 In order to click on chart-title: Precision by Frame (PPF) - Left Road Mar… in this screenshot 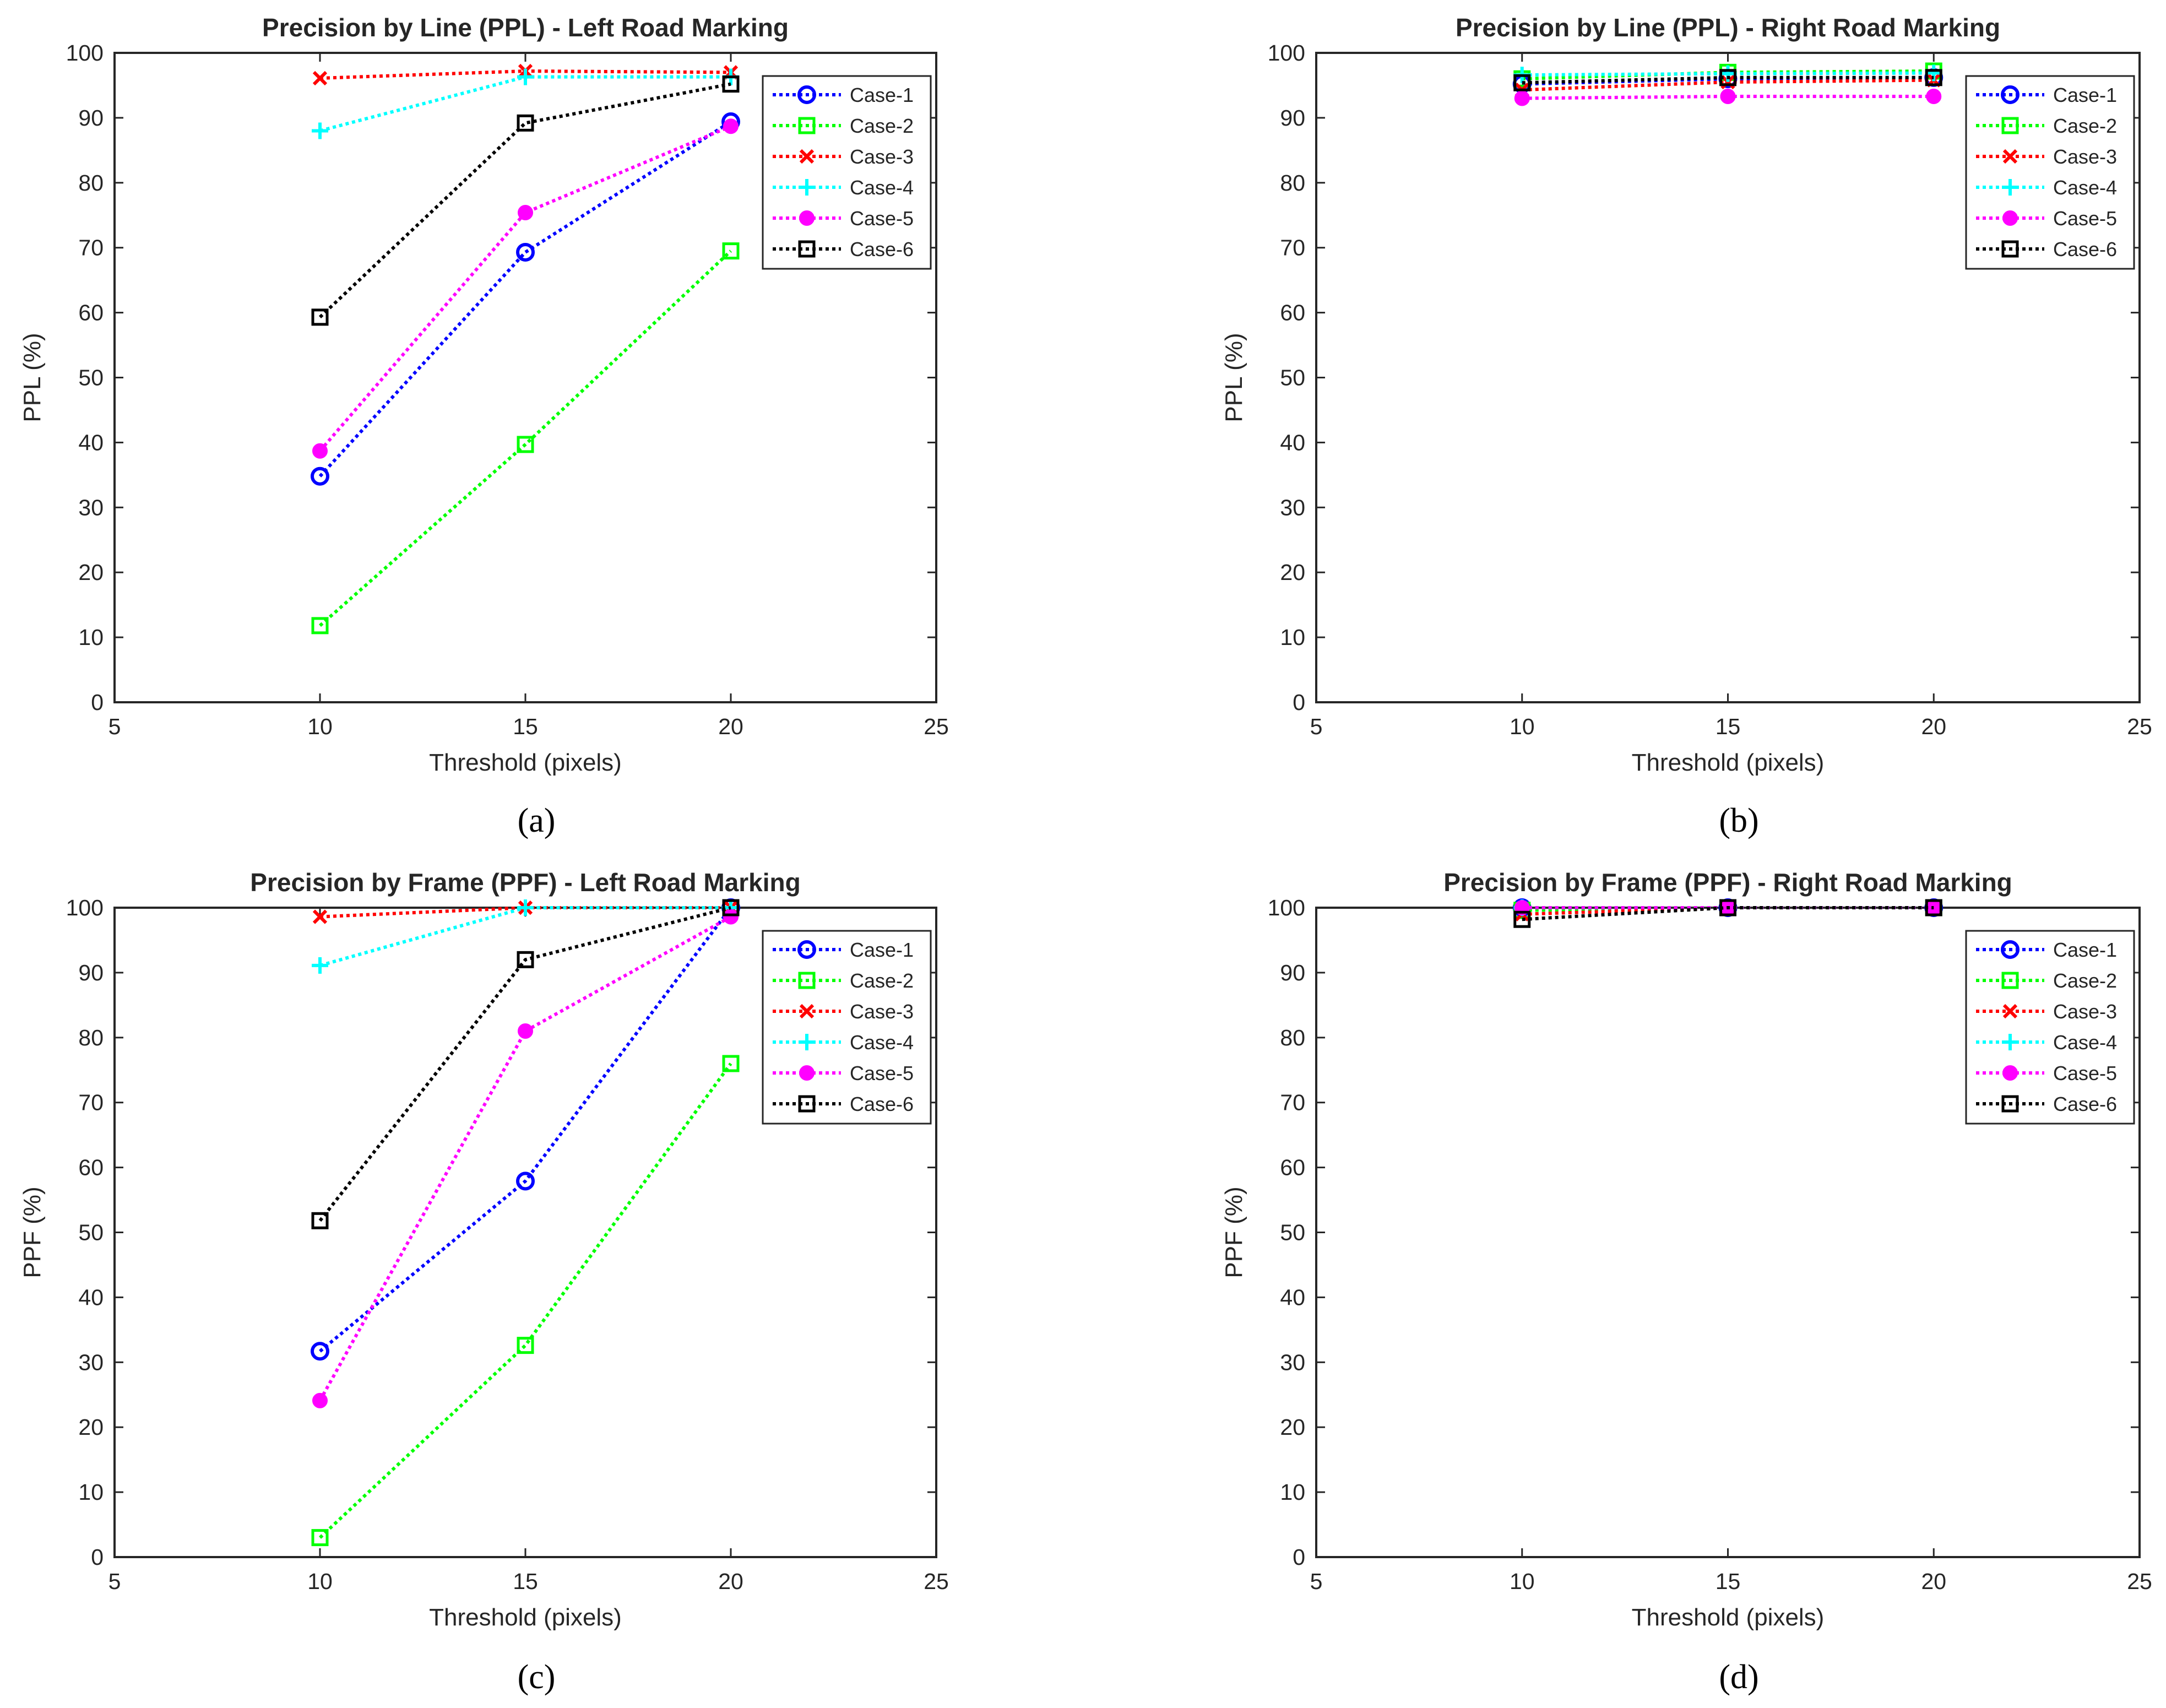, I will do `click(525, 882)`.